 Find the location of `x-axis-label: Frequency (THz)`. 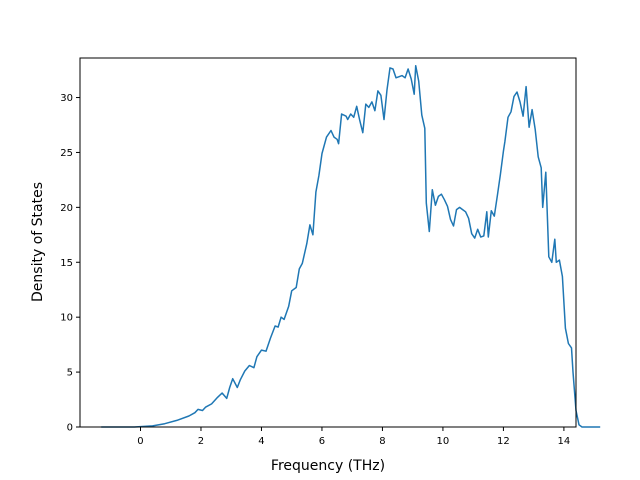

x-axis-label: Frequency (THz) is located at coordinates (328, 466).